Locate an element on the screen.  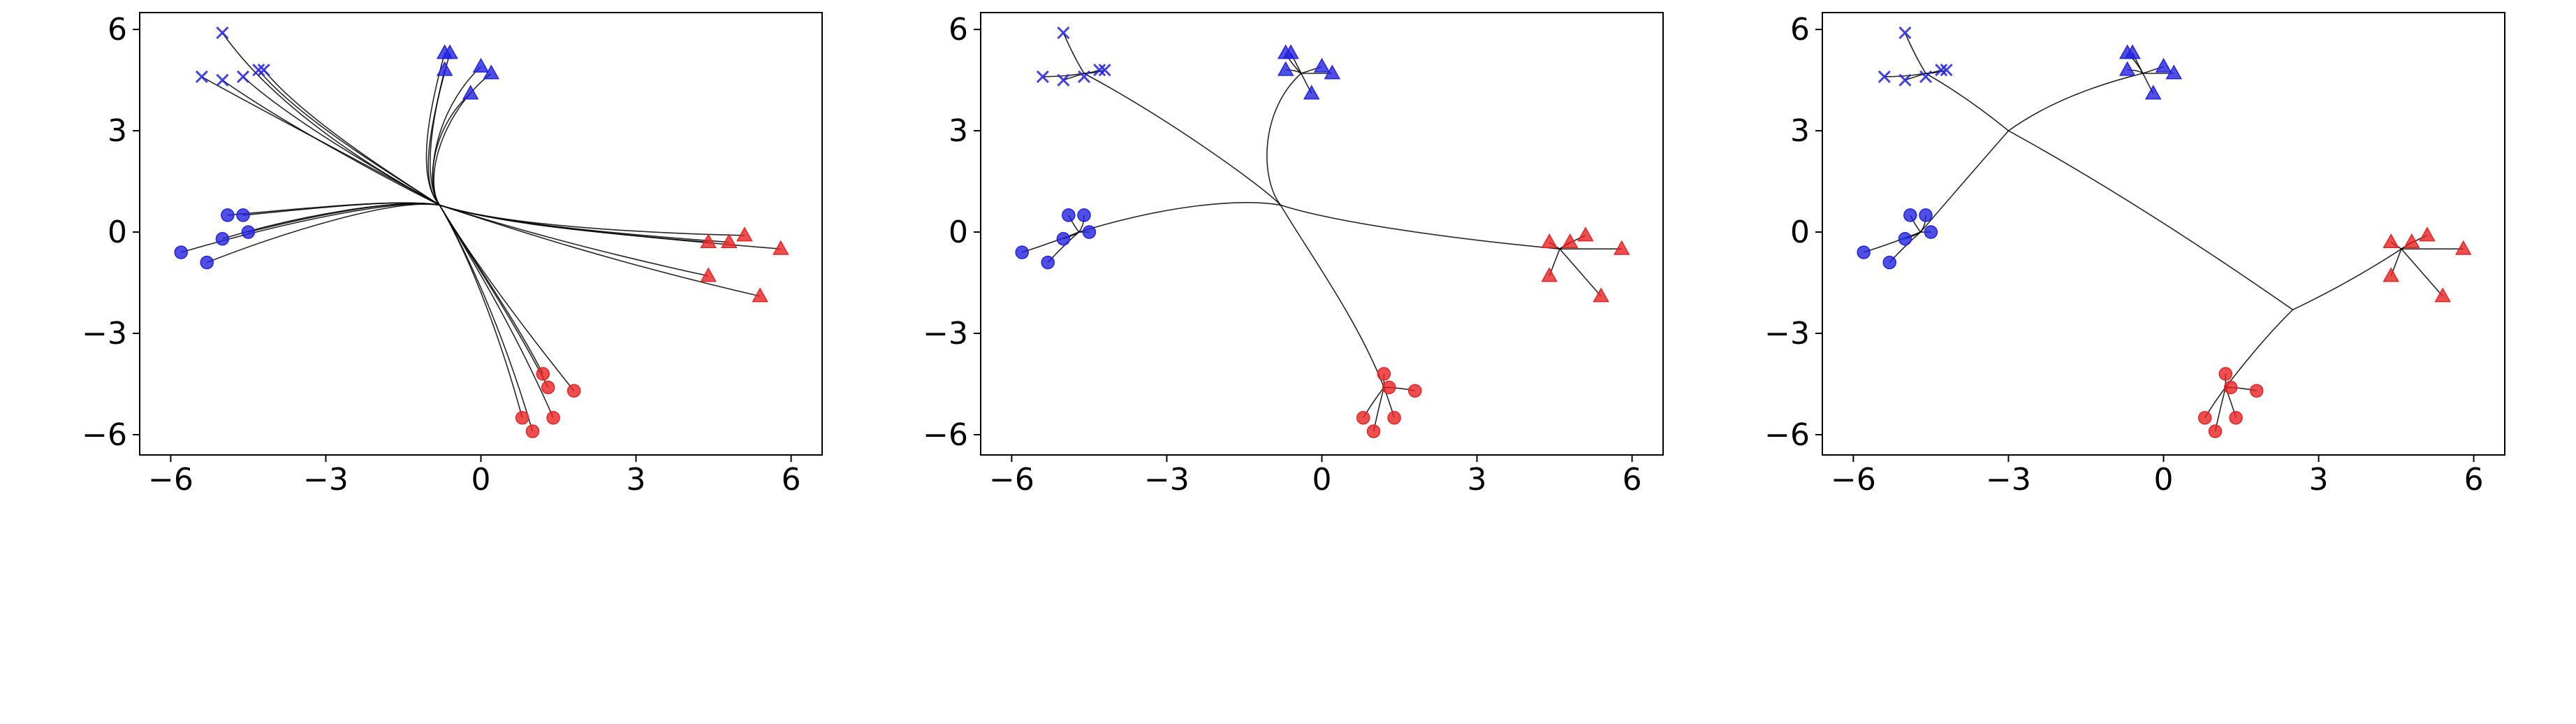
x-tick-label: 0 is located at coordinates (481, 480).